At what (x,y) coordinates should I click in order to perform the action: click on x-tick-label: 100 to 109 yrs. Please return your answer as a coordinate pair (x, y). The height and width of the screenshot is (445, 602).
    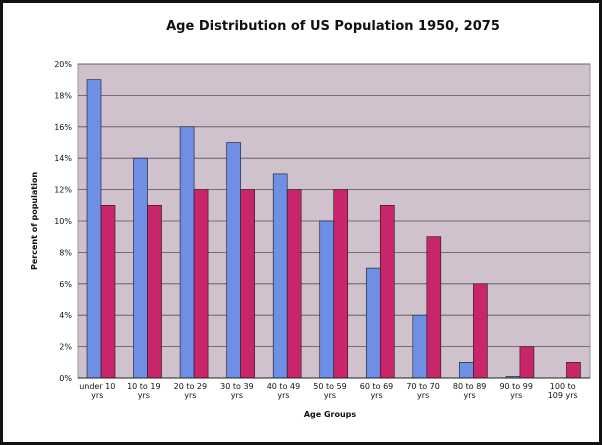
    Looking at the image, I should click on (563, 391).